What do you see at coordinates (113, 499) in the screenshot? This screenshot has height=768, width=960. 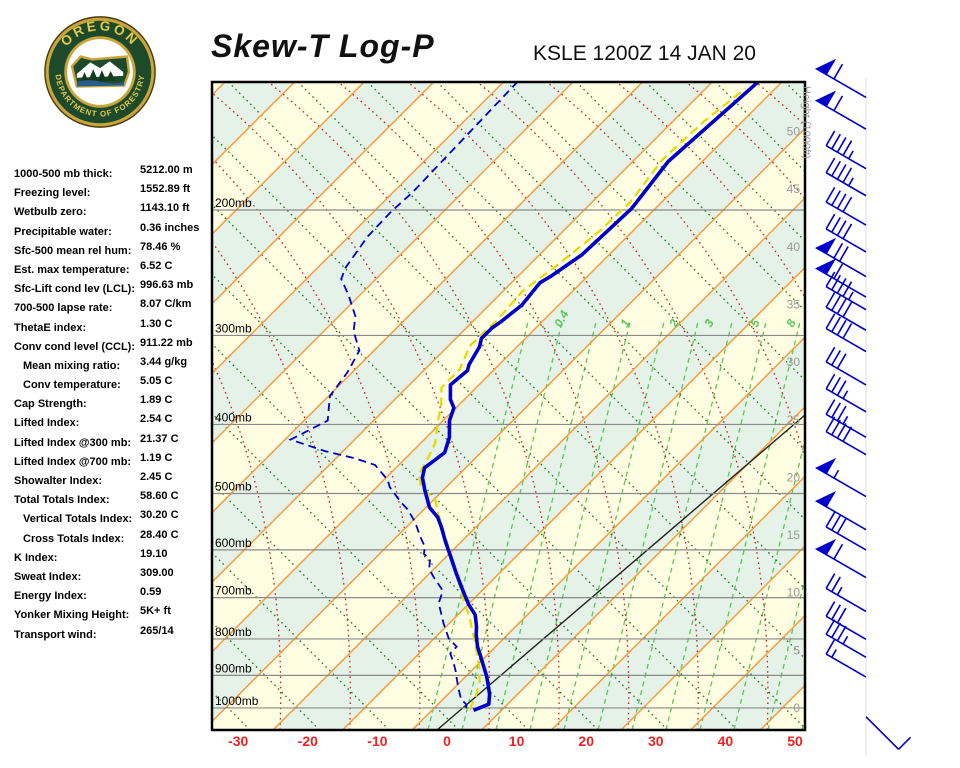 I see `index-row: Total Totals Index: 58.60 C` at bounding box center [113, 499].